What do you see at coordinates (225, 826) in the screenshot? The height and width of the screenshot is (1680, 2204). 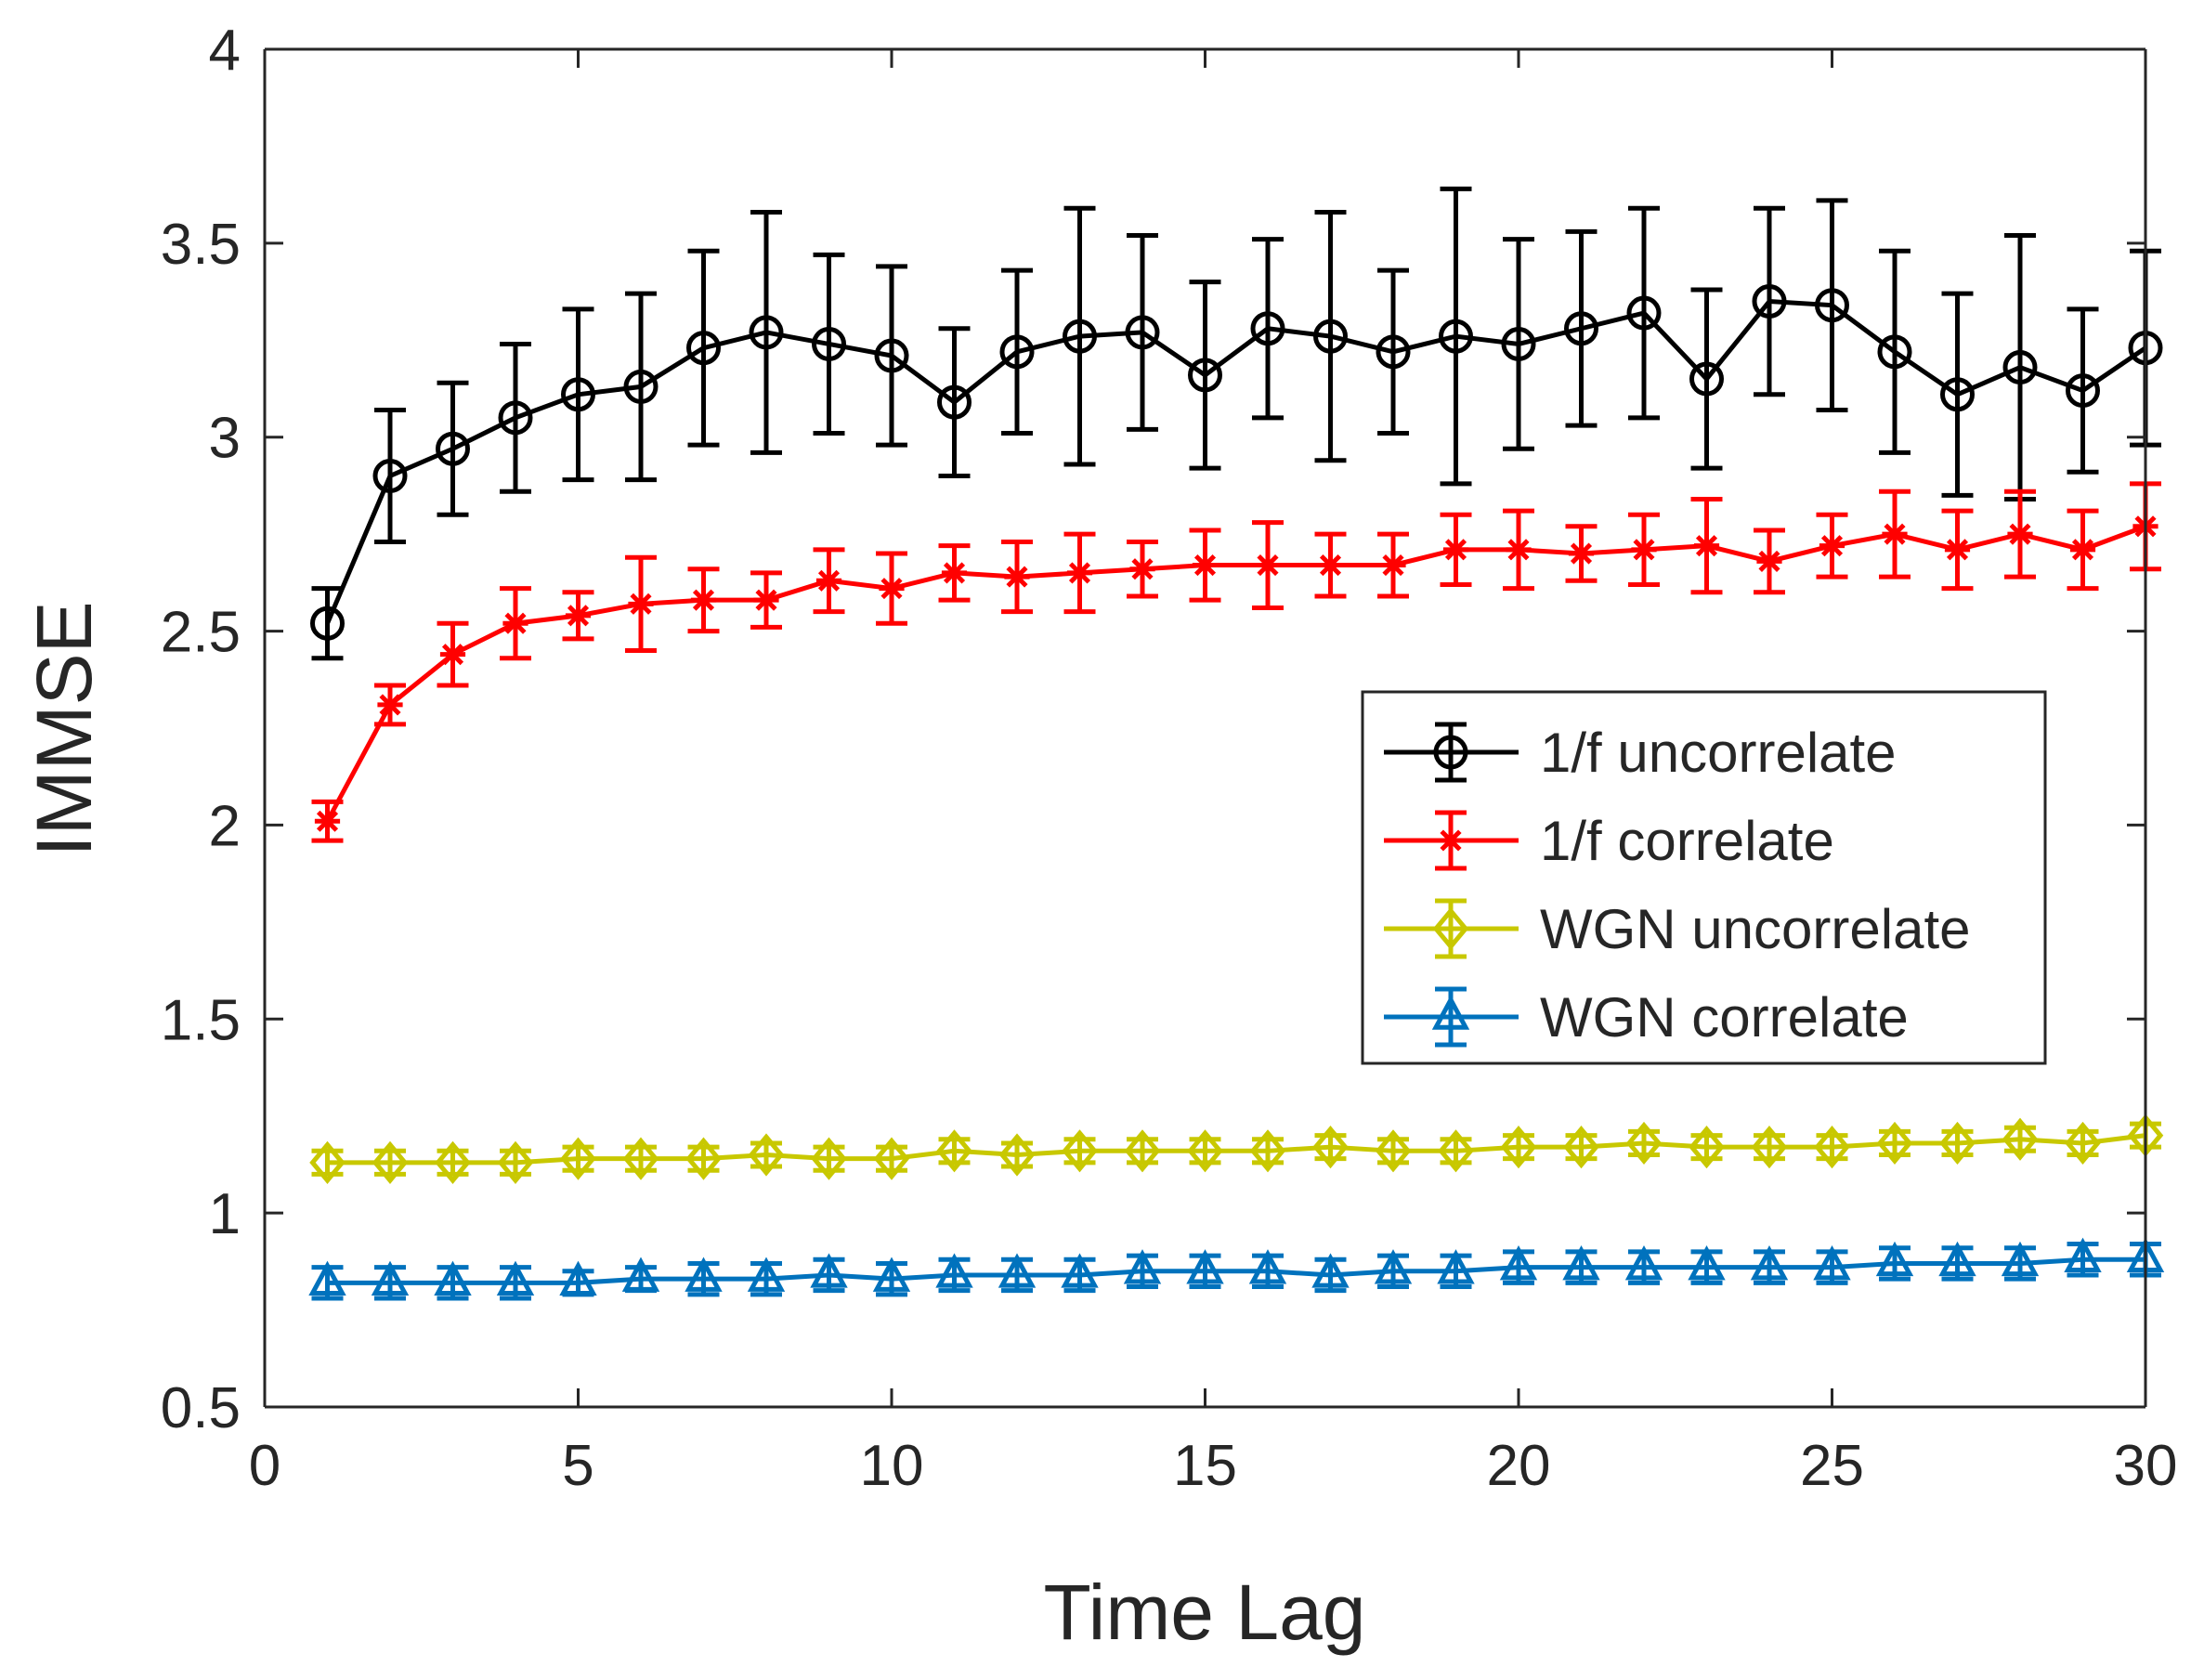 I see `y-tick-label: 2` at bounding box center [225, 826].